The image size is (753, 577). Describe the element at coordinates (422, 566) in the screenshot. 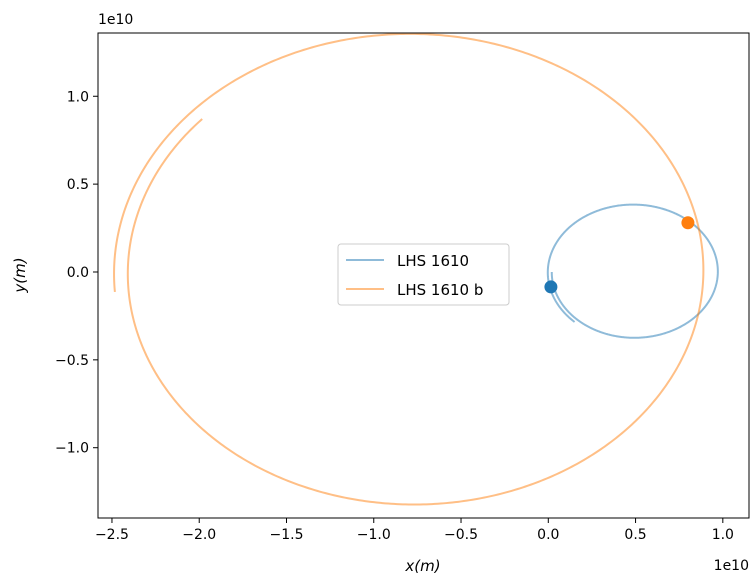

I see `x-axis-label: x(m)` at that location.